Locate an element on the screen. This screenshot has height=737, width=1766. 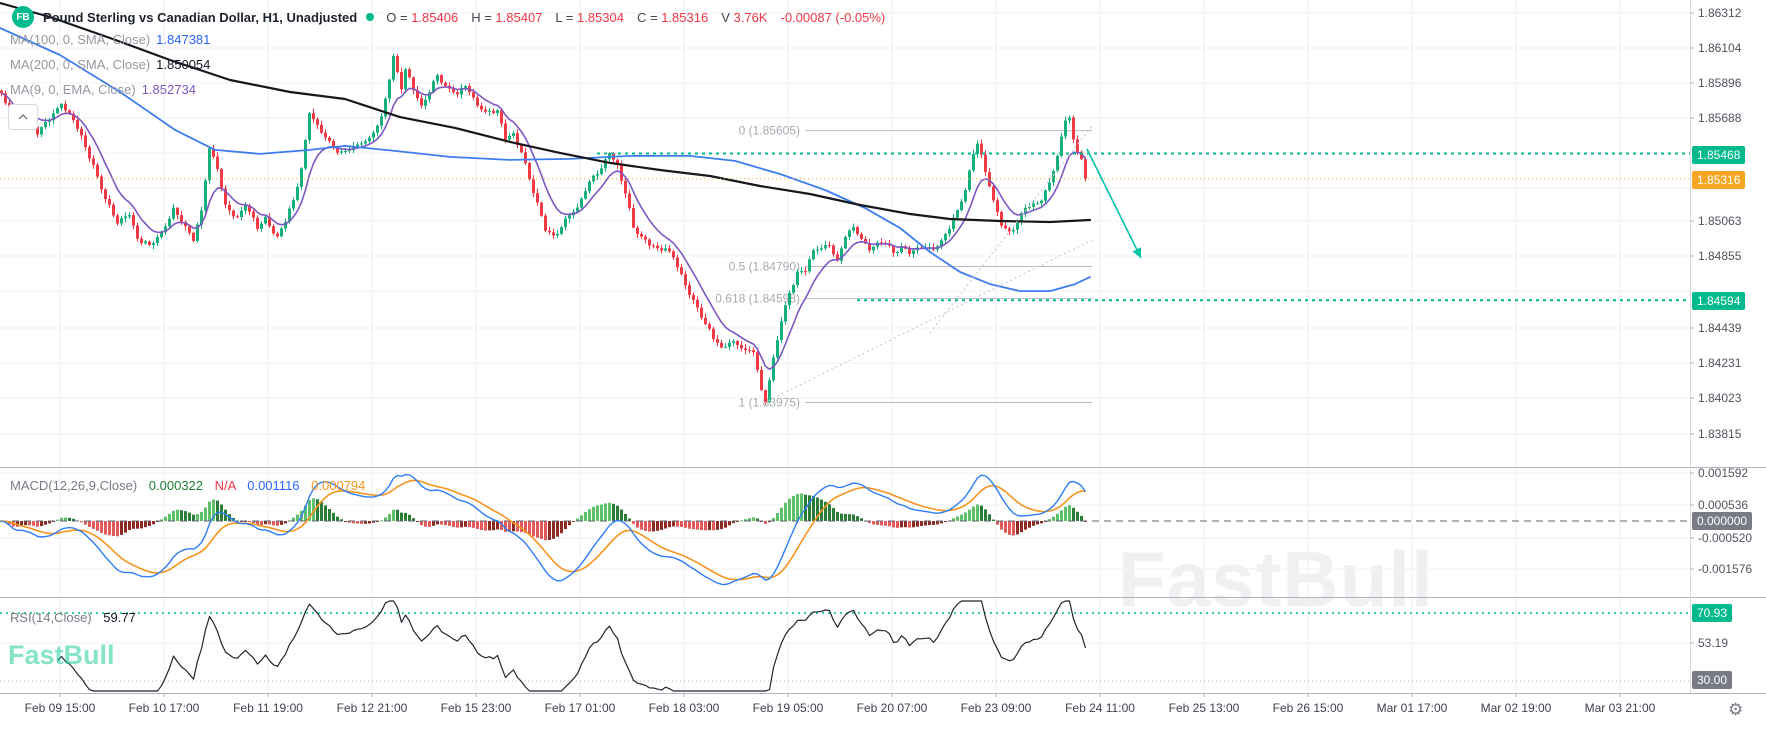
axis-tick-label: 1.86312 is located at coordinates (1720, 13).